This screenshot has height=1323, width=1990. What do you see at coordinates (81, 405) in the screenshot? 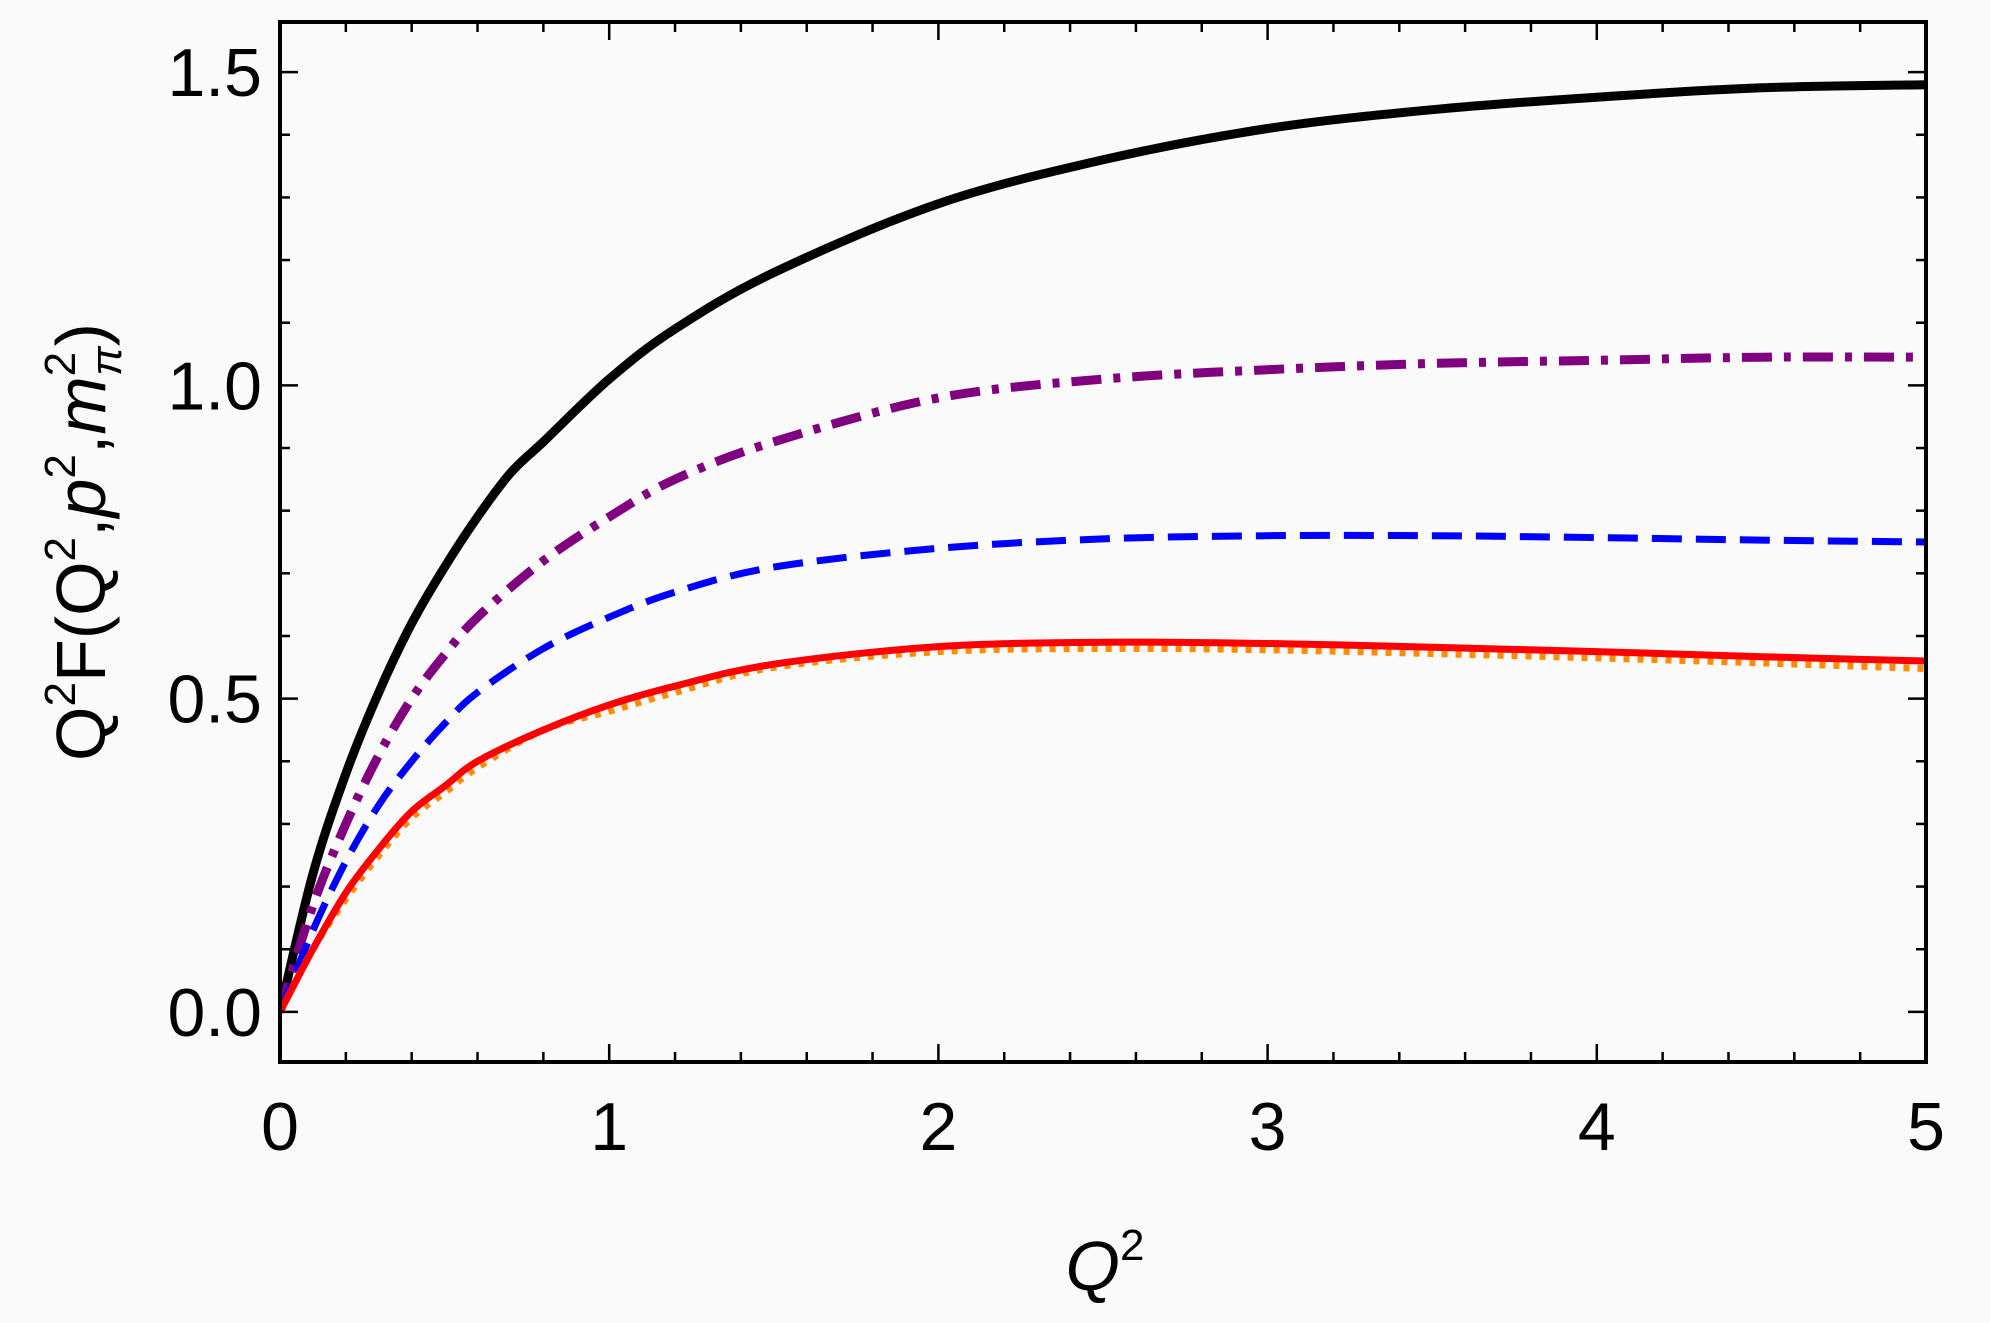
I see `y-title-m: m` at bounding box center [81, 405].